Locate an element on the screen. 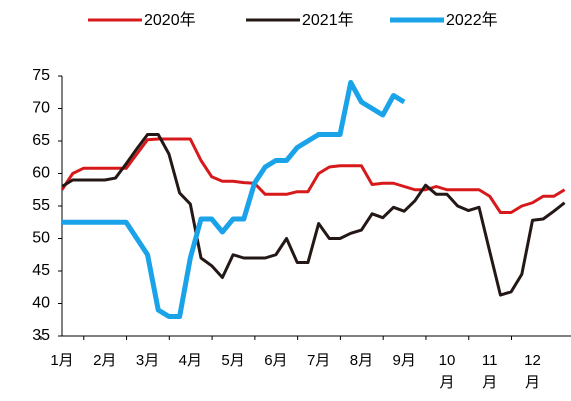  legend-label: 2021年 is located at coordinates (328, 20).